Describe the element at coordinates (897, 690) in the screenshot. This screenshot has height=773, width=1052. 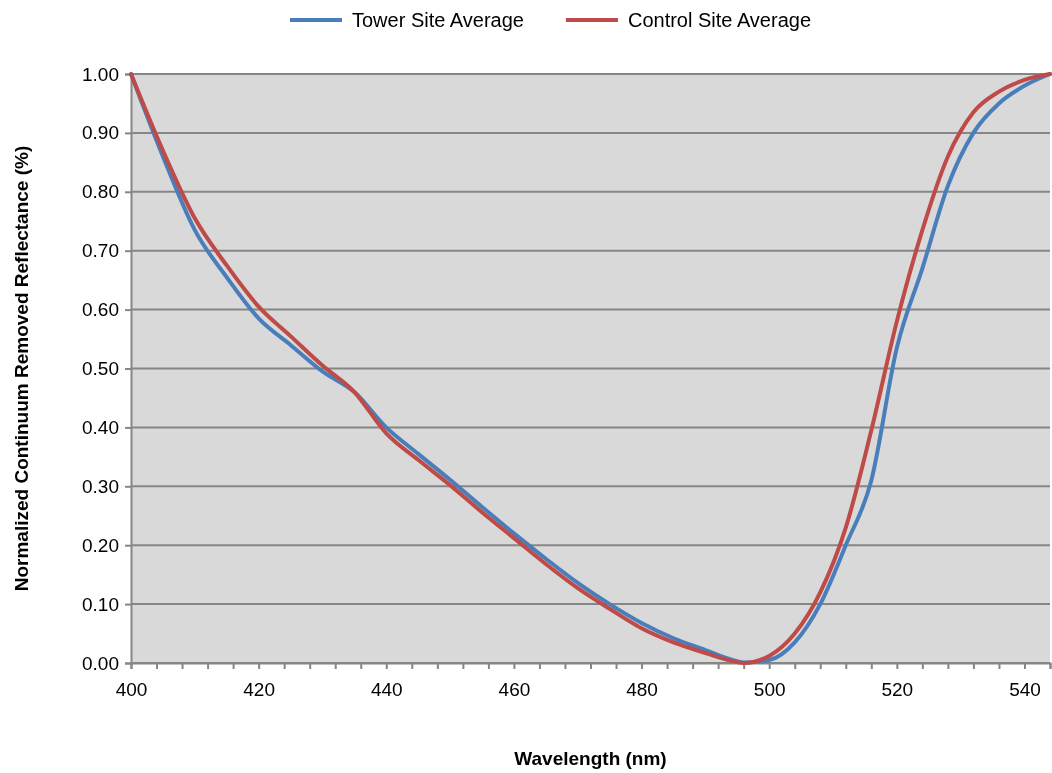
I see `x-tick-label: 520` at that location.